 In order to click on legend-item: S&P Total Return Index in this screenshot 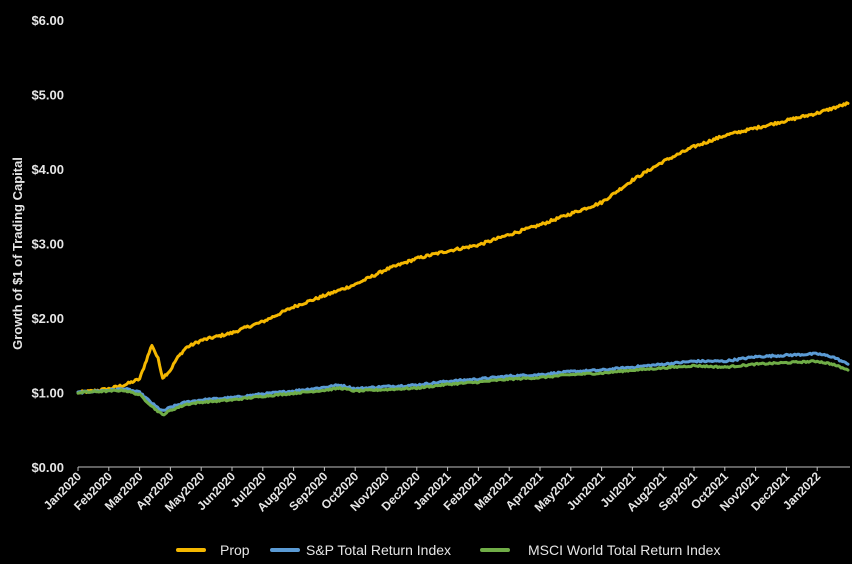, I will do `click(360, 550)`.